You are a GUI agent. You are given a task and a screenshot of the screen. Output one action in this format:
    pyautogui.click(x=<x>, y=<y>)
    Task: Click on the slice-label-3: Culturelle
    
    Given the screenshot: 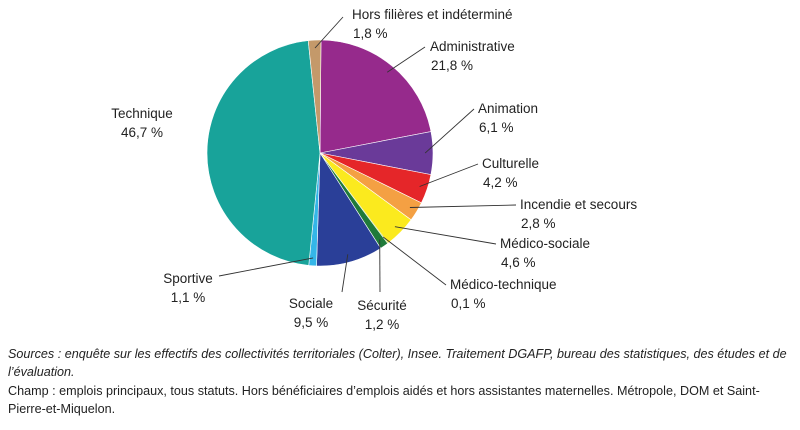 What is the action you would take?
    pyautogui.click(x=510, y=163)
    